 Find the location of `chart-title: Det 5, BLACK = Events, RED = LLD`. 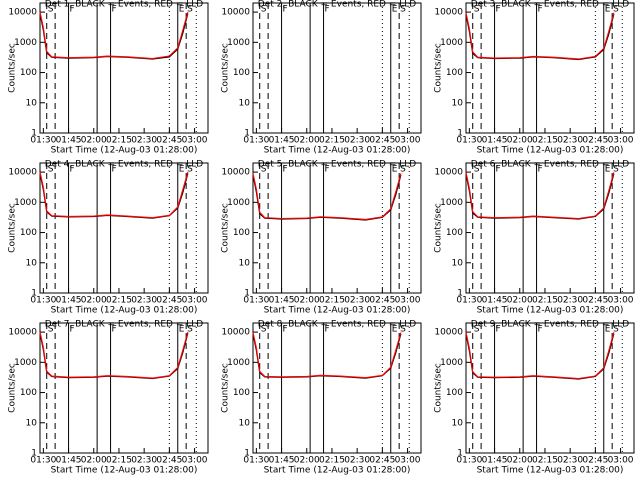

chart-title: Det 5, BLACK = Events, RED = LLD is located at coordinates (337, 165).